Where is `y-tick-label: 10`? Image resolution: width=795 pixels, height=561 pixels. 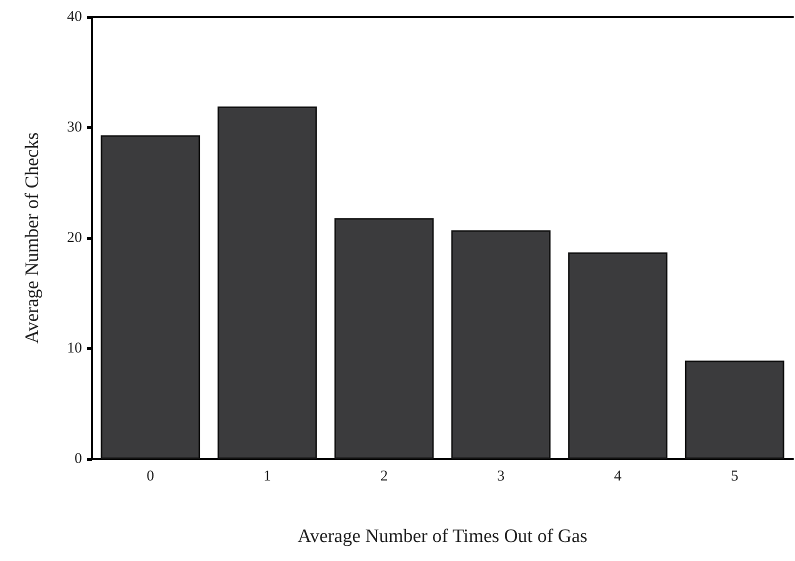 y-tick-label: 10 is located at coordinates (74, 348).